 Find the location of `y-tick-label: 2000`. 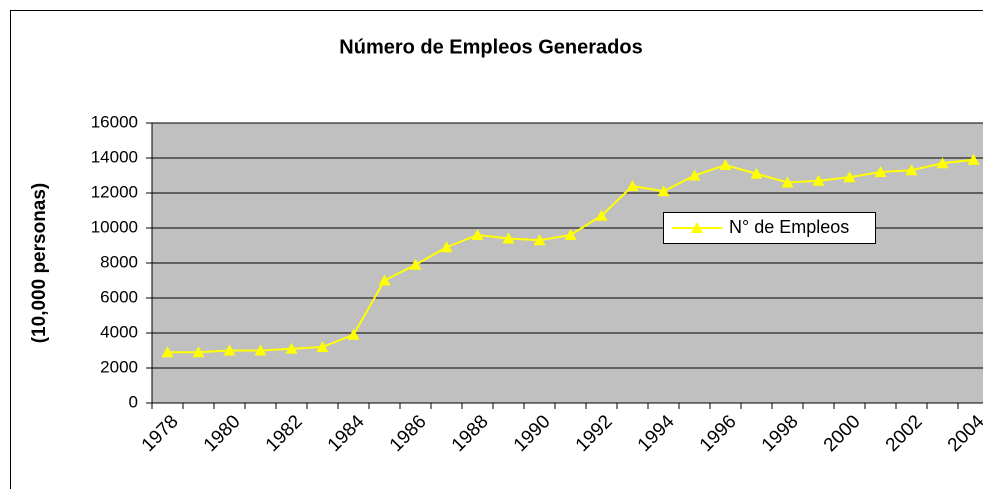

y-tick-label: 2000 is located at coordinates (119, 366).